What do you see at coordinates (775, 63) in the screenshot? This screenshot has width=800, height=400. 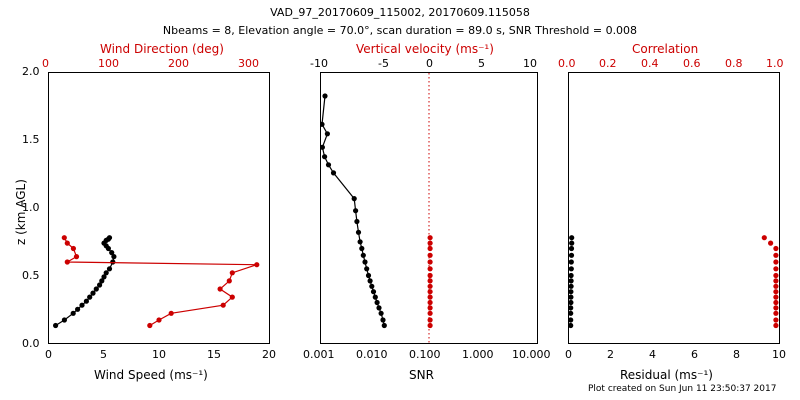 I see `panel3-top-tick-5: 1.0` at bounding box center [775, 63].